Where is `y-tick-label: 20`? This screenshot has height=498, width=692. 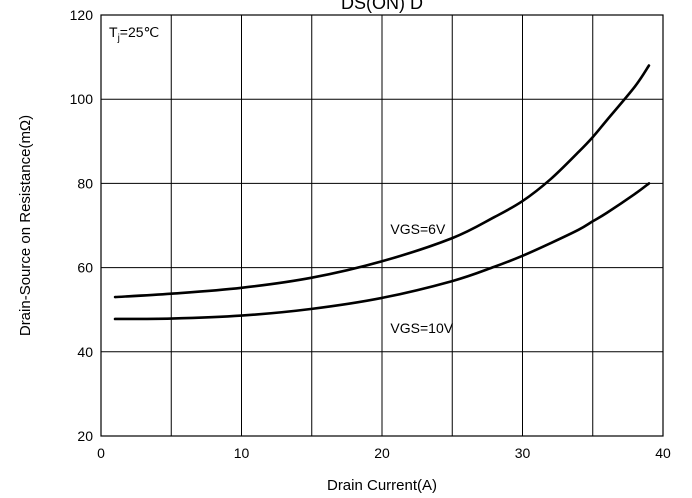
y-tick-label: 20 is located at coordinates (85, 436).